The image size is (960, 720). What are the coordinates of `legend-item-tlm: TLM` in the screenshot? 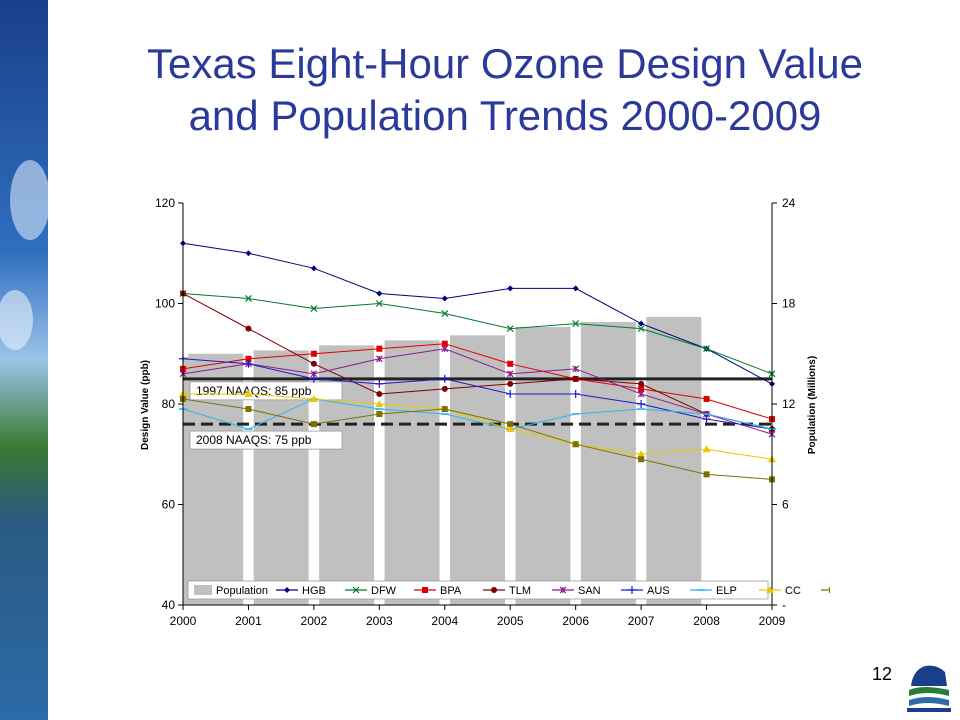 It's located at (507, 591).